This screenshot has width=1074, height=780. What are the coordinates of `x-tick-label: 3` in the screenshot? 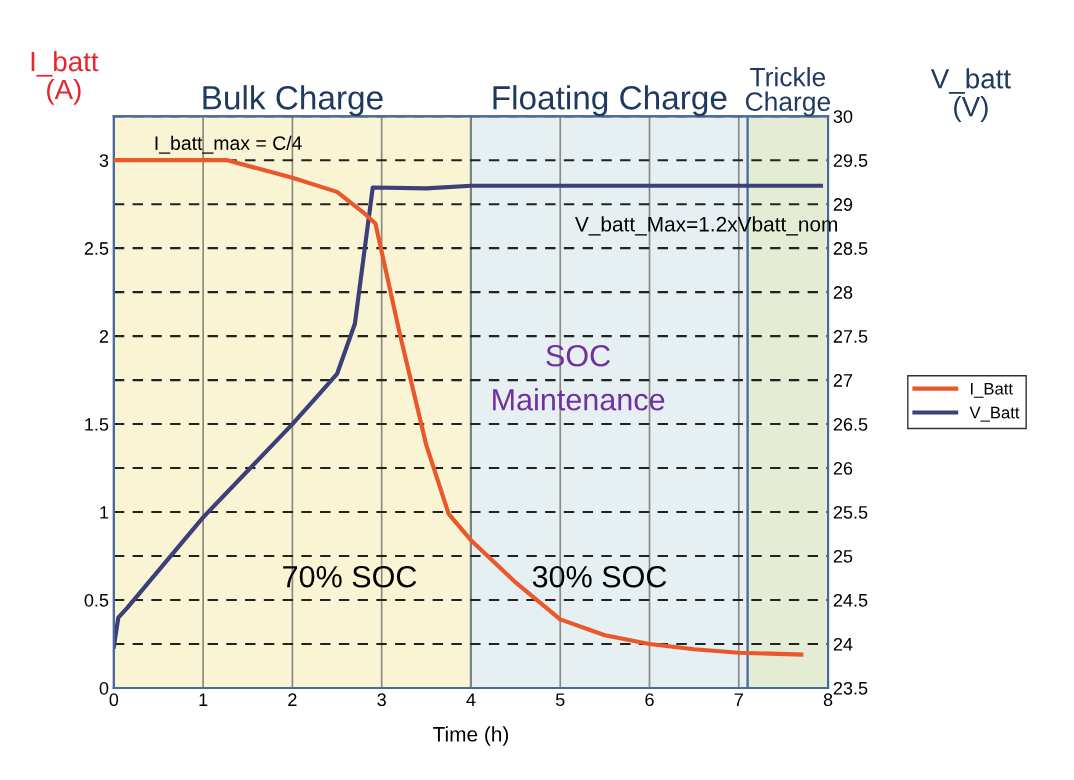 It's located at (381, 700).